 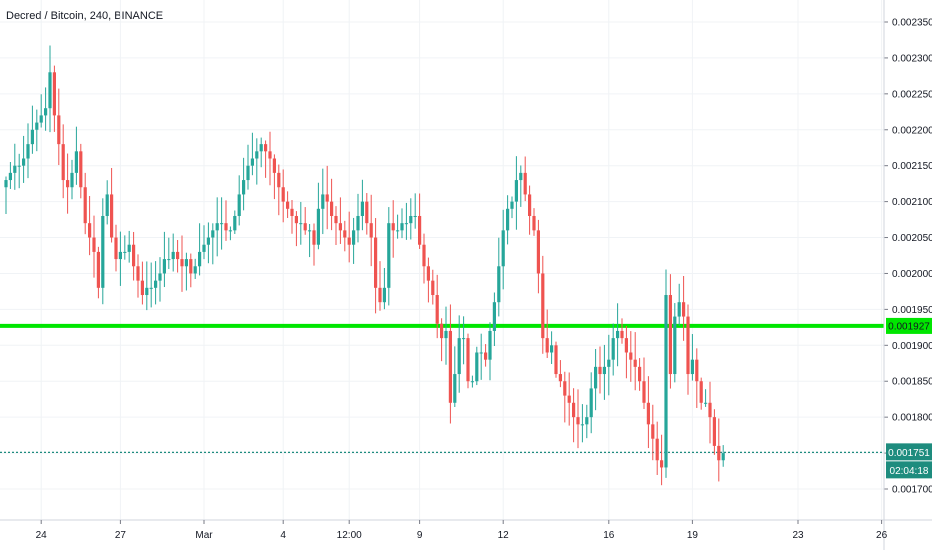 I want to click on y-tick-label: 0.002050, so click(x=912, y=238).